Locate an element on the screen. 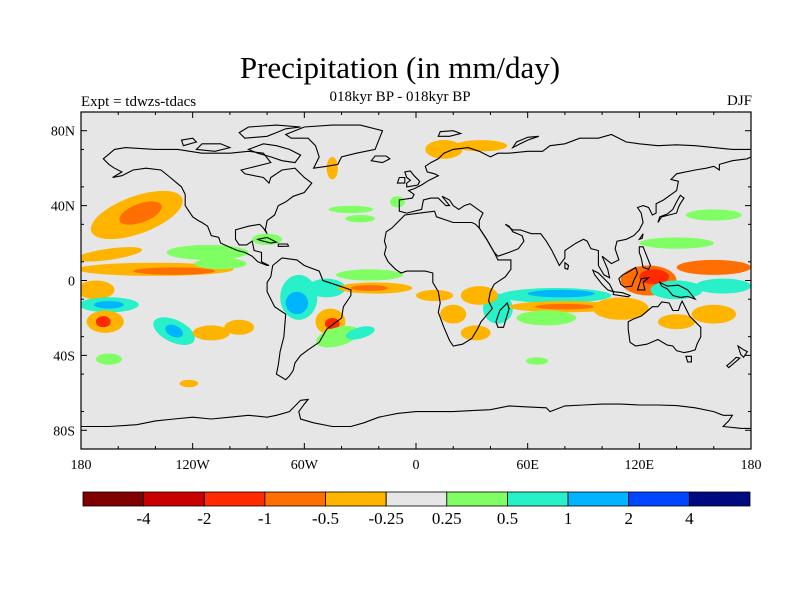  coast-nz-north is located at coordinates (742, 351).